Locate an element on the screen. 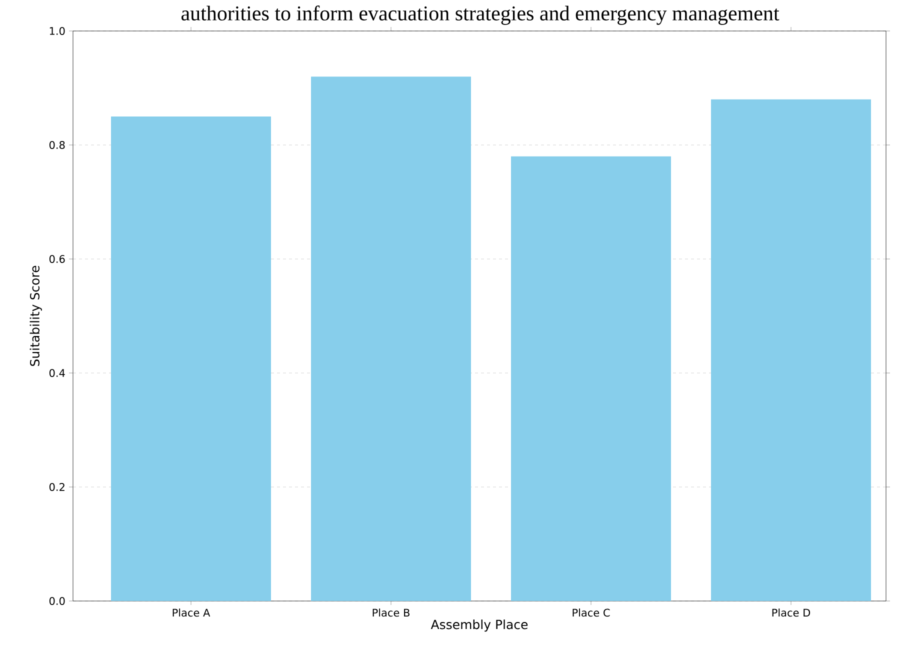 The image size is (901, 650). x-tick-label: Place A is located at coordinates (191, 612).